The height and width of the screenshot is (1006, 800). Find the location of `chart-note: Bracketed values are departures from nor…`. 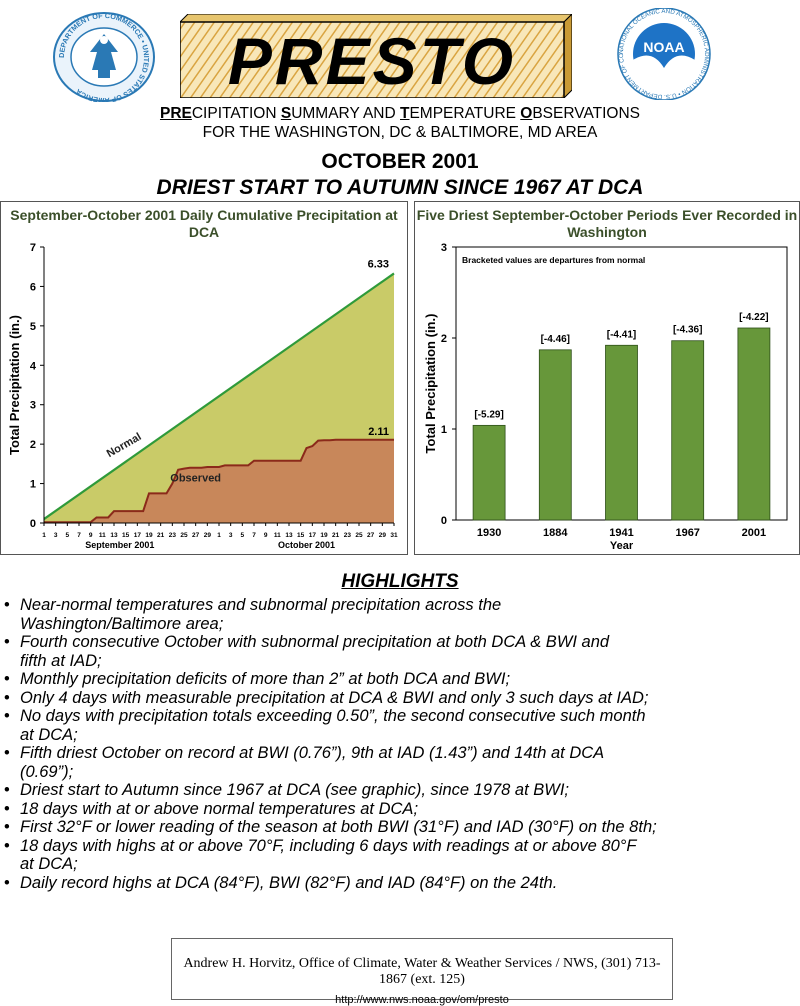

chart-note: Bracketed values are departures from nor… is located at coordinates (553, 260).